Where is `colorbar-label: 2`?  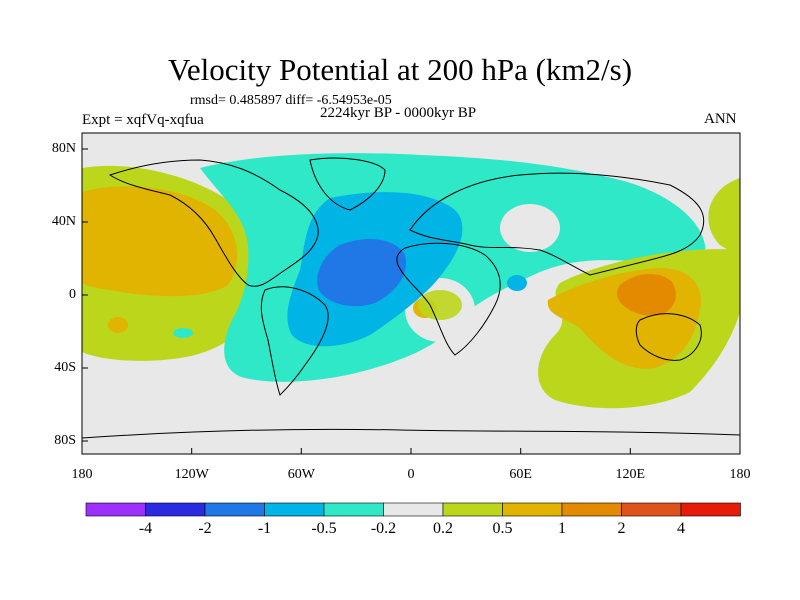 colorbar-label: 2 is located at coordinates (621, 528).